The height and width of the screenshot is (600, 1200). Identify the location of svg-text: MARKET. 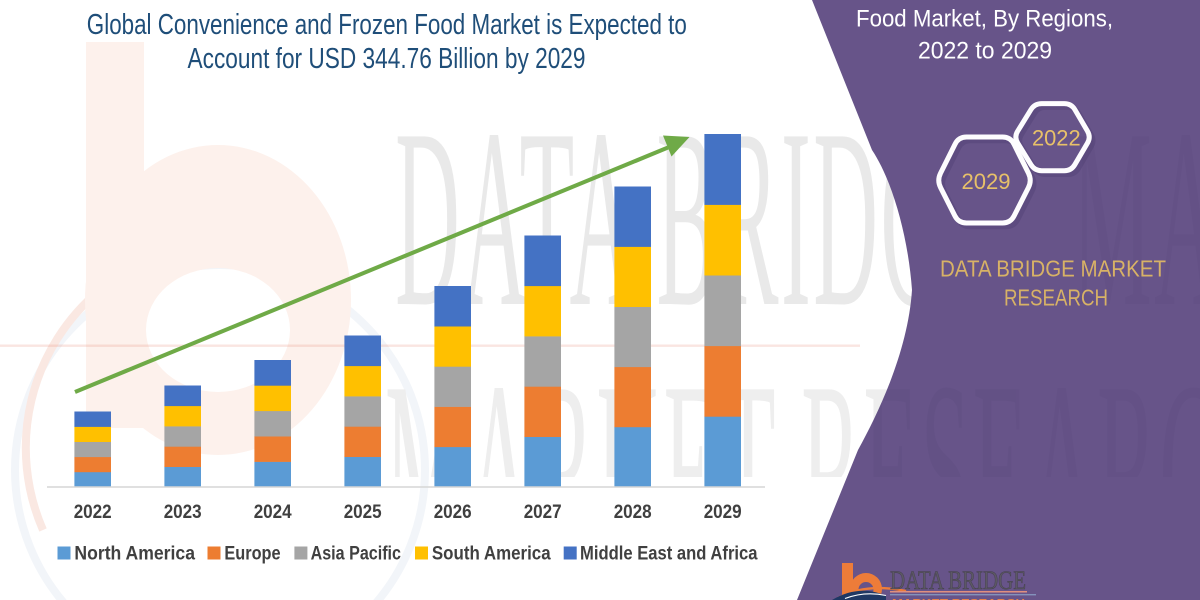
(1136, 218).